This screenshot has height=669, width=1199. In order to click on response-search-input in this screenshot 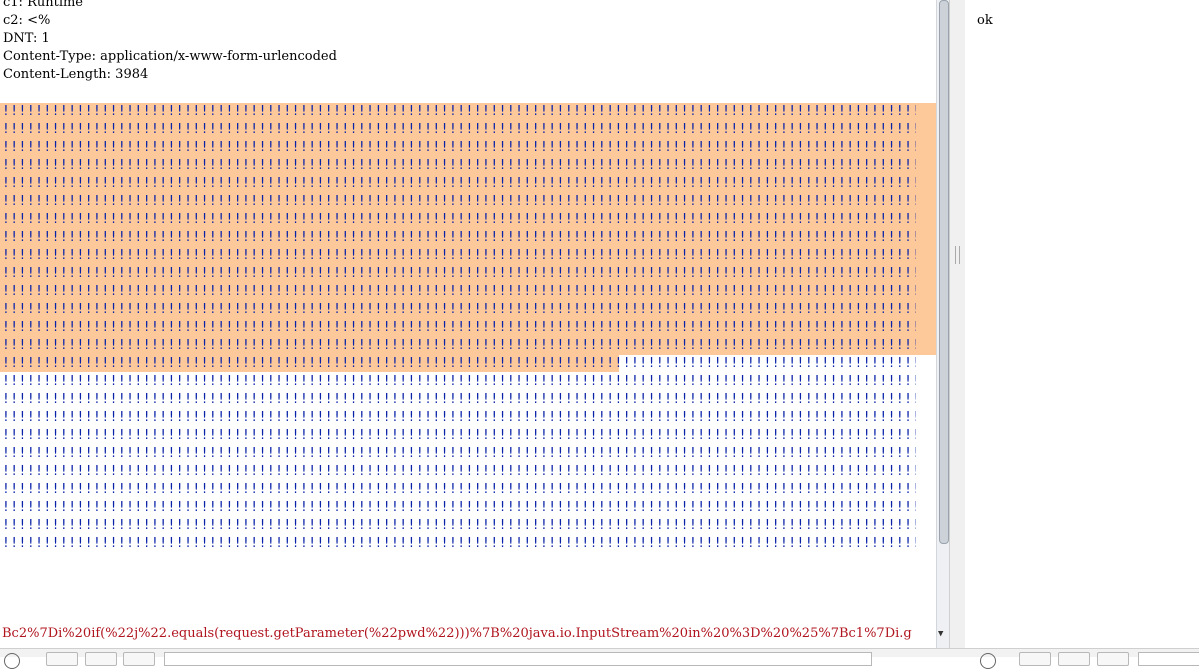, I will do `click(1168, 659)`.